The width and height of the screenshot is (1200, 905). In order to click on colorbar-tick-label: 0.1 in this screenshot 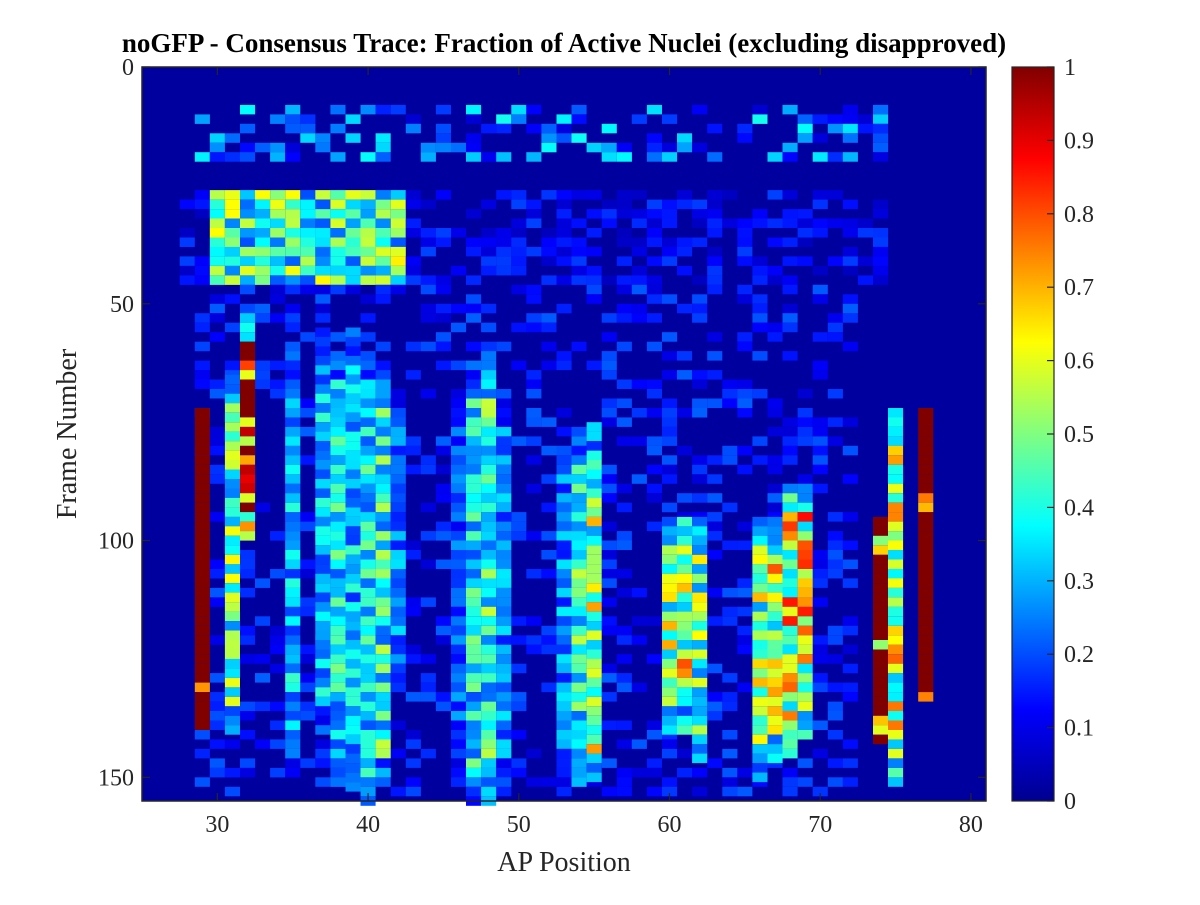, I will do `click(1079, 729)`.